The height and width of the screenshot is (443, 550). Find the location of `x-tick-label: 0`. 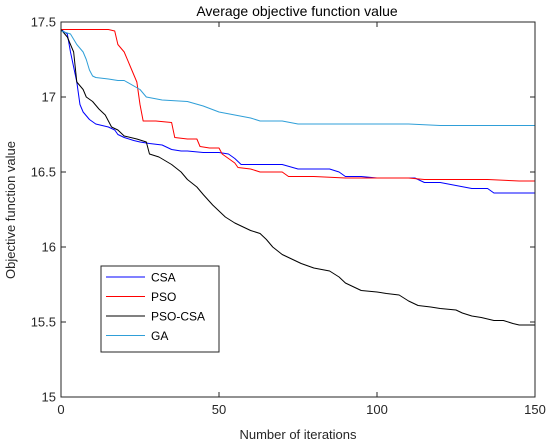

x-tick-label: 0 is located at coordinates (60, 409).